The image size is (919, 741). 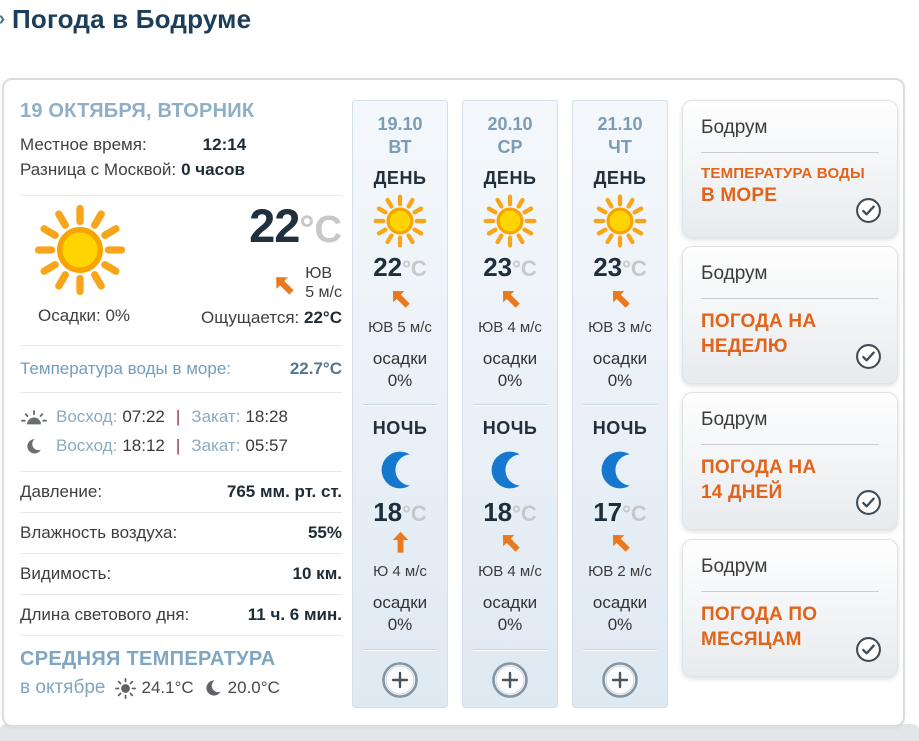 What do you see at coordinates (3, 19) in the screenshot?
I see `breadcrumb-arrow-icon: »` at bounding box center [3, 19].